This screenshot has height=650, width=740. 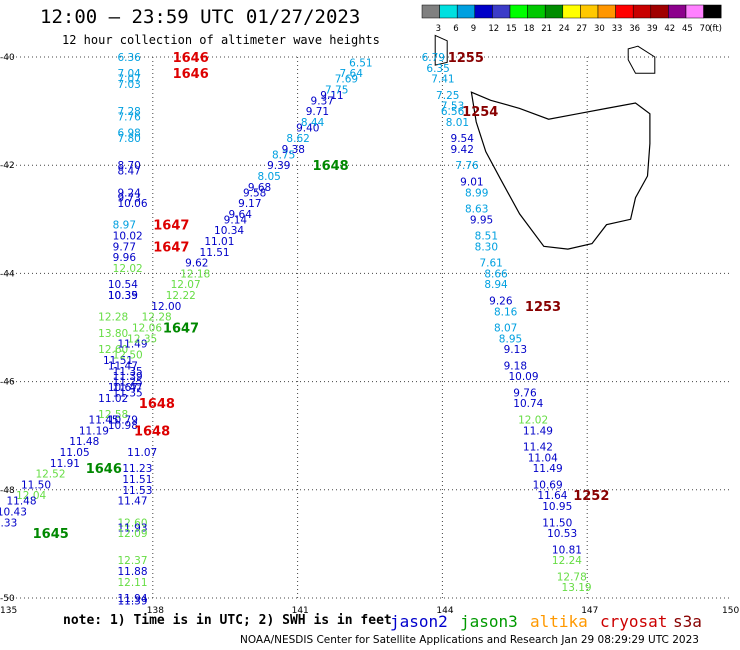 What do you see at coordinates (229, 231) in the screenshot?
I see `wave-height-label: 10.34` at bounding box center [229, 231].